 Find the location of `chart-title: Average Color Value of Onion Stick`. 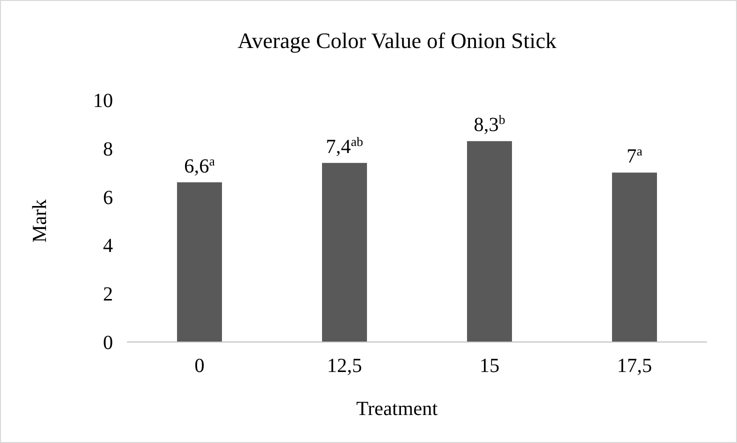

chart-title: Average Color Value of Onion Stick is located at coordinates (397, 40).